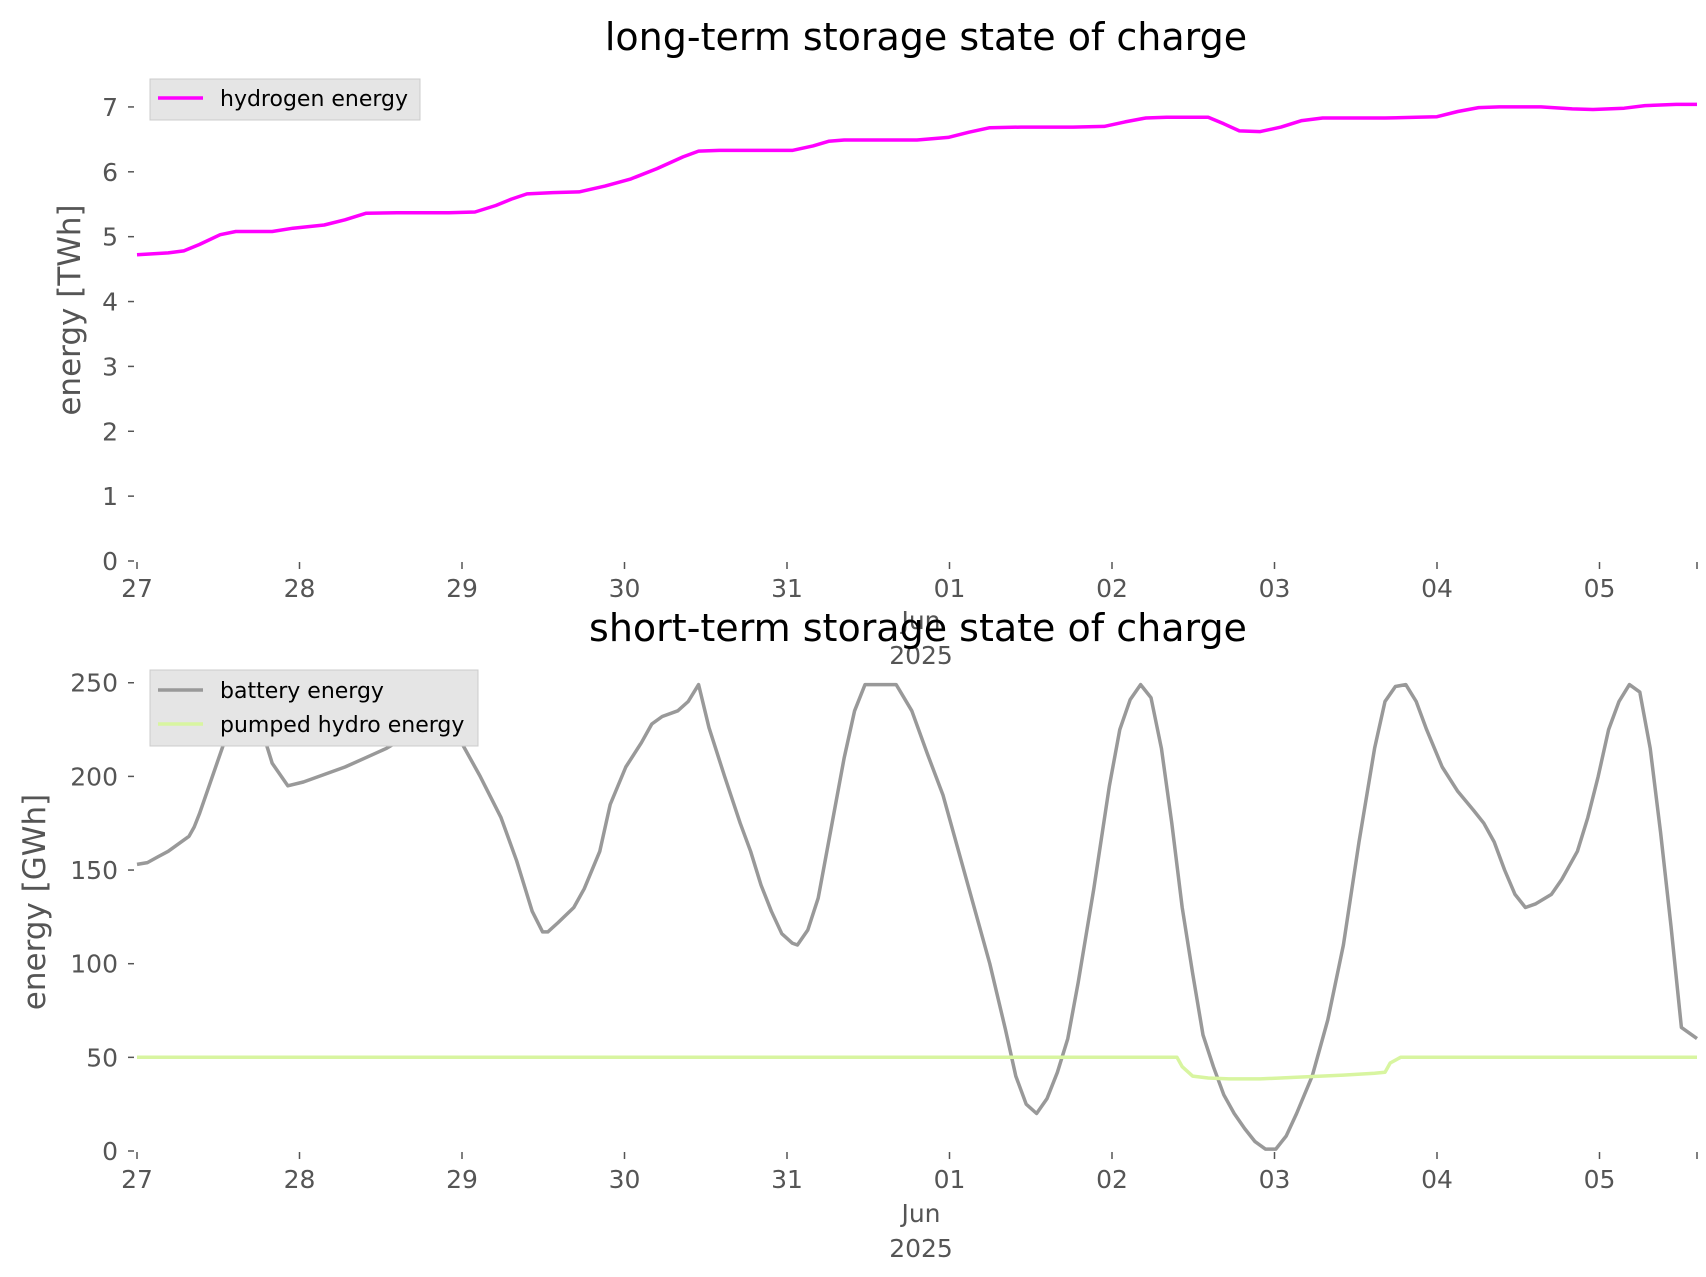  I want to click on chart-bottom-ylabel: energy [GWh], so click(35, 902).